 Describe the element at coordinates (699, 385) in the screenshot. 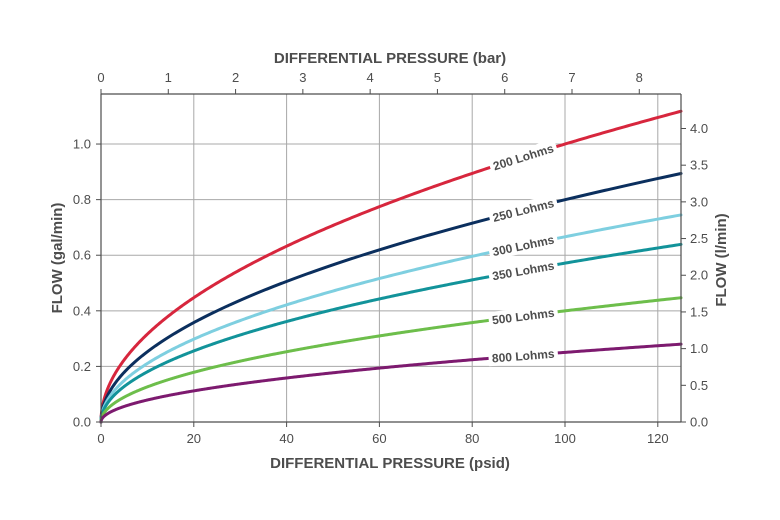

I see `y-right-tick-label: 0.5` at that location.